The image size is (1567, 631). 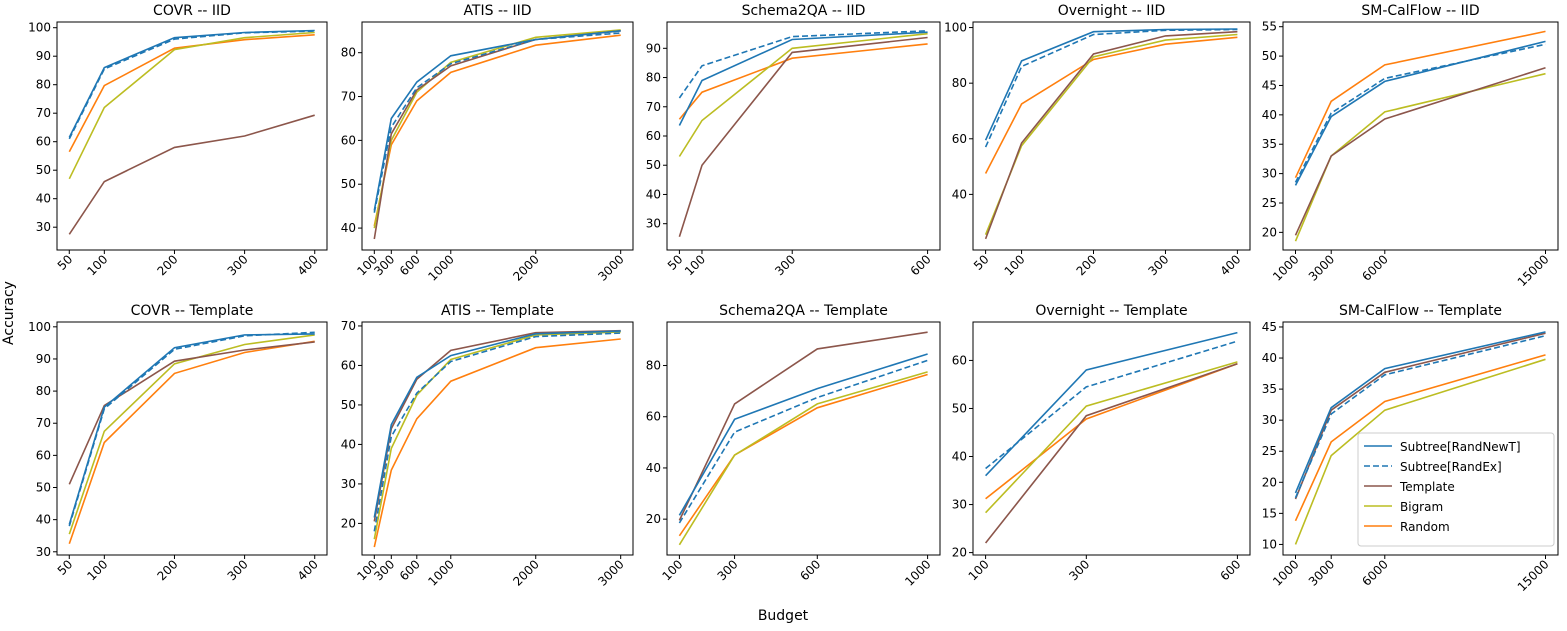 I want to click on legend-label: Subtree[RandEx], so click(x=1451, y=467).